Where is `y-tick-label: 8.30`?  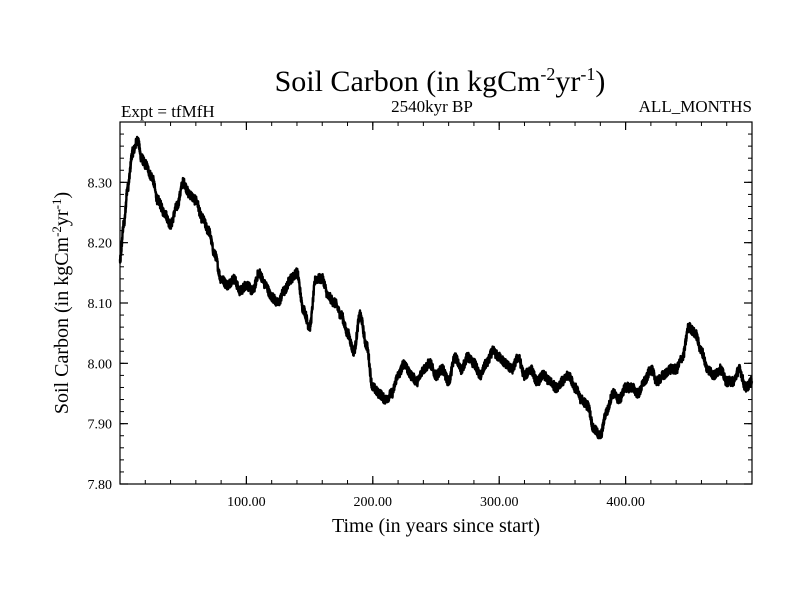
y-tick-label: 8.30 is located at coordinates (100, 183).